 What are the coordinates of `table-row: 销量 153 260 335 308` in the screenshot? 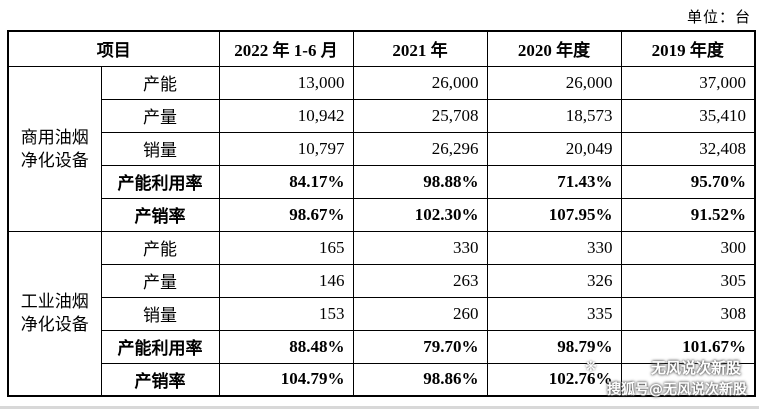 It's located at (382, 313).